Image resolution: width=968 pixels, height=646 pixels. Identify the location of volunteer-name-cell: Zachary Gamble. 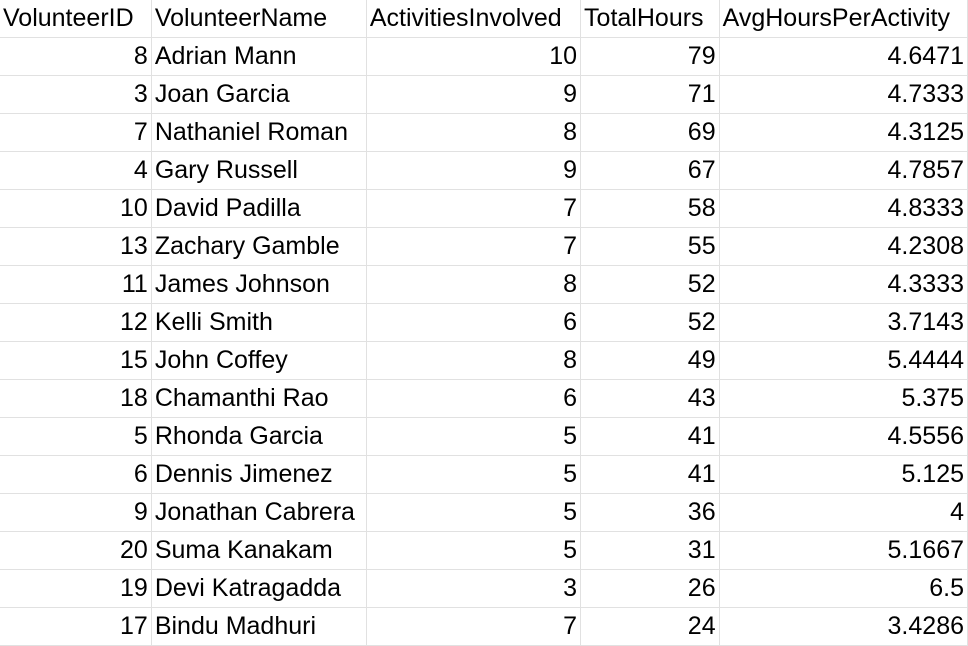
(259, 246).